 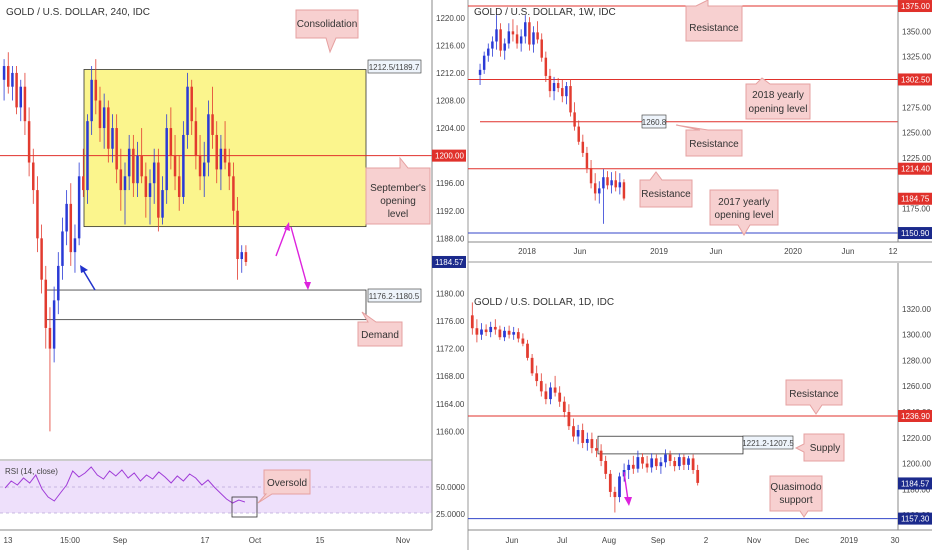 What do you see at coordinates (820, 447) in the screenshot?
I see `callout-supply: Supply` at bounding box center [820, 447].